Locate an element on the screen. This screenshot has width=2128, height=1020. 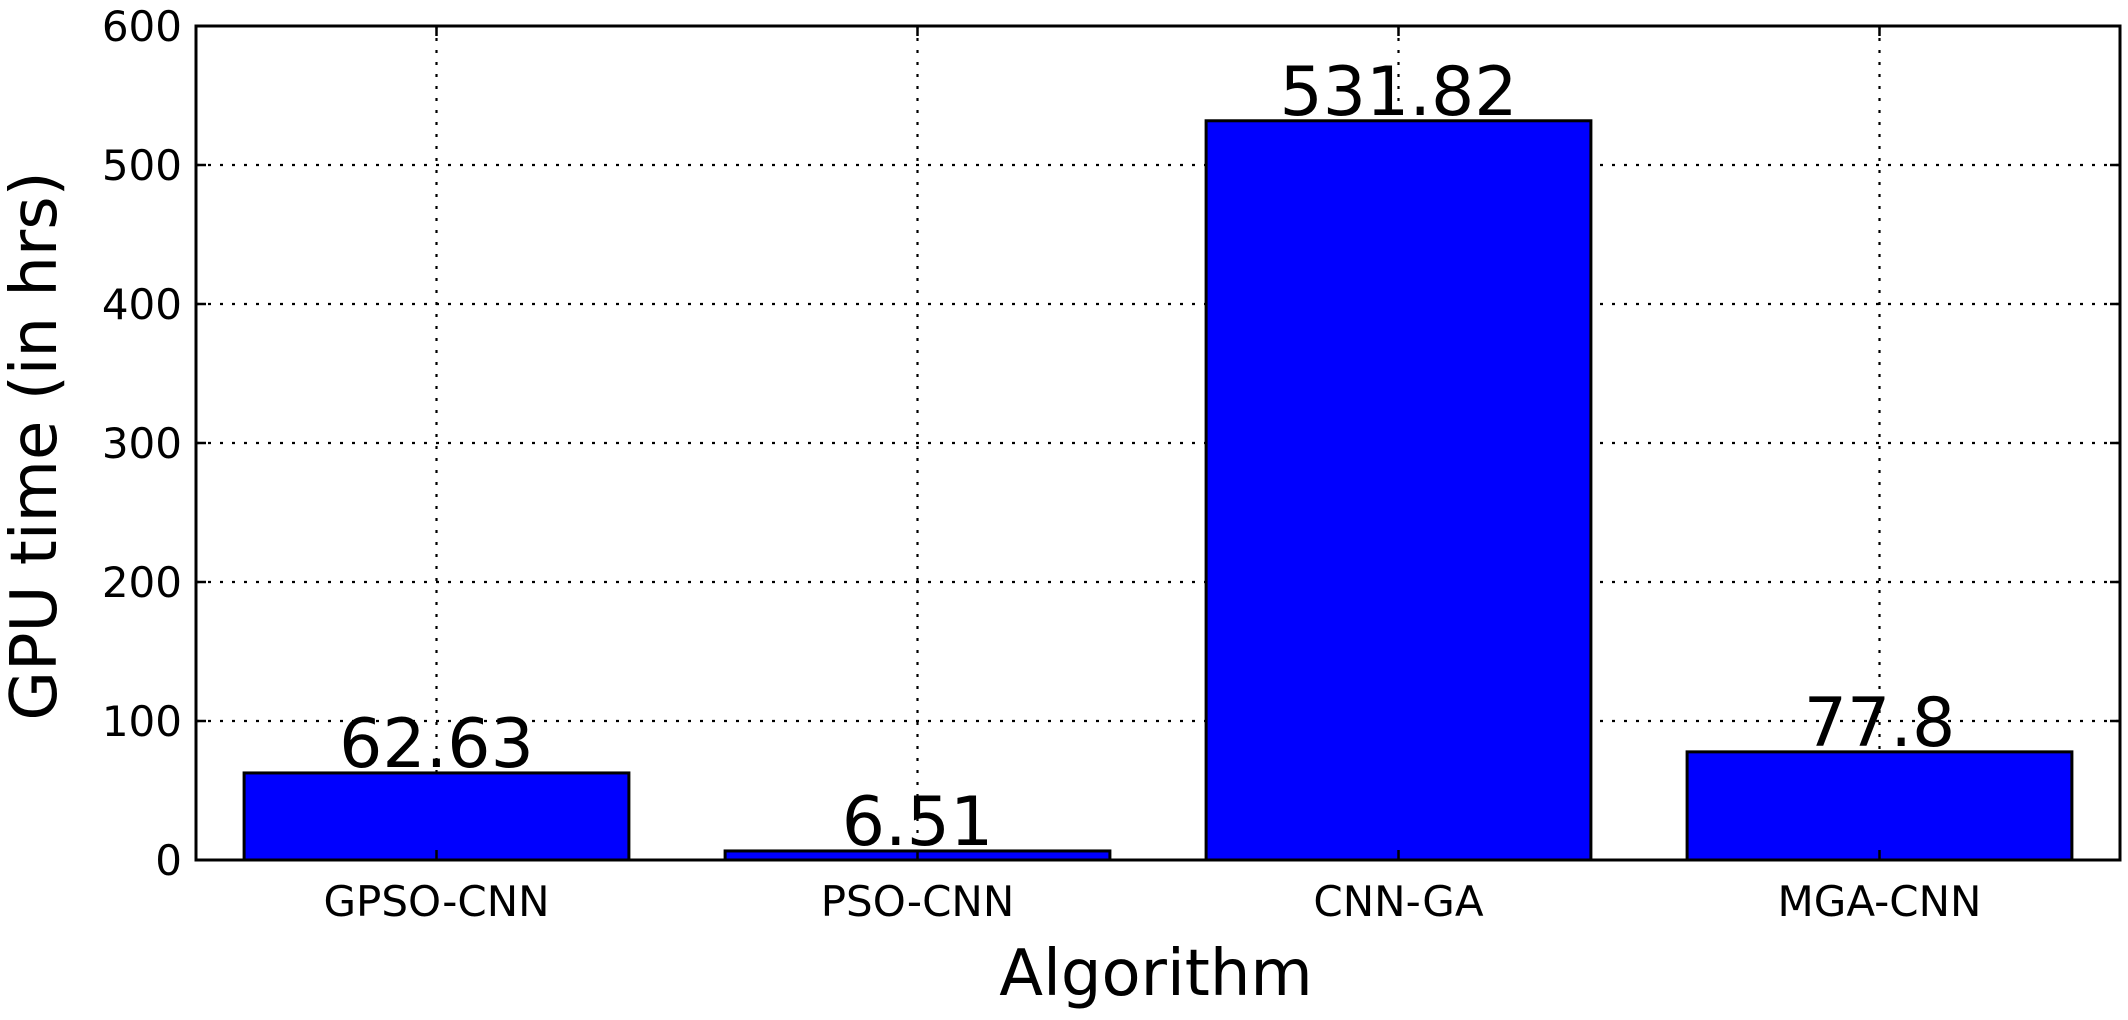
x-axis-title: Algorithm is located at coordinates (1155, 974).